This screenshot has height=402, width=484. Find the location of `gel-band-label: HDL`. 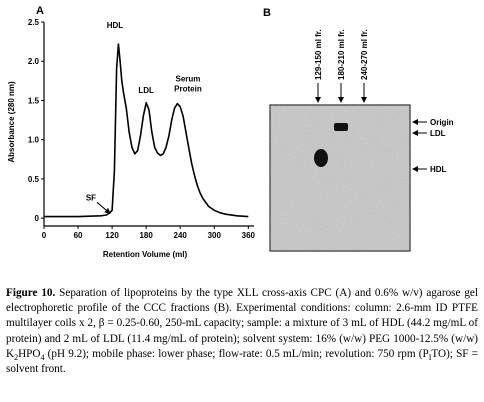

gel-band-label: HDL is located at coordinates (438, 169).